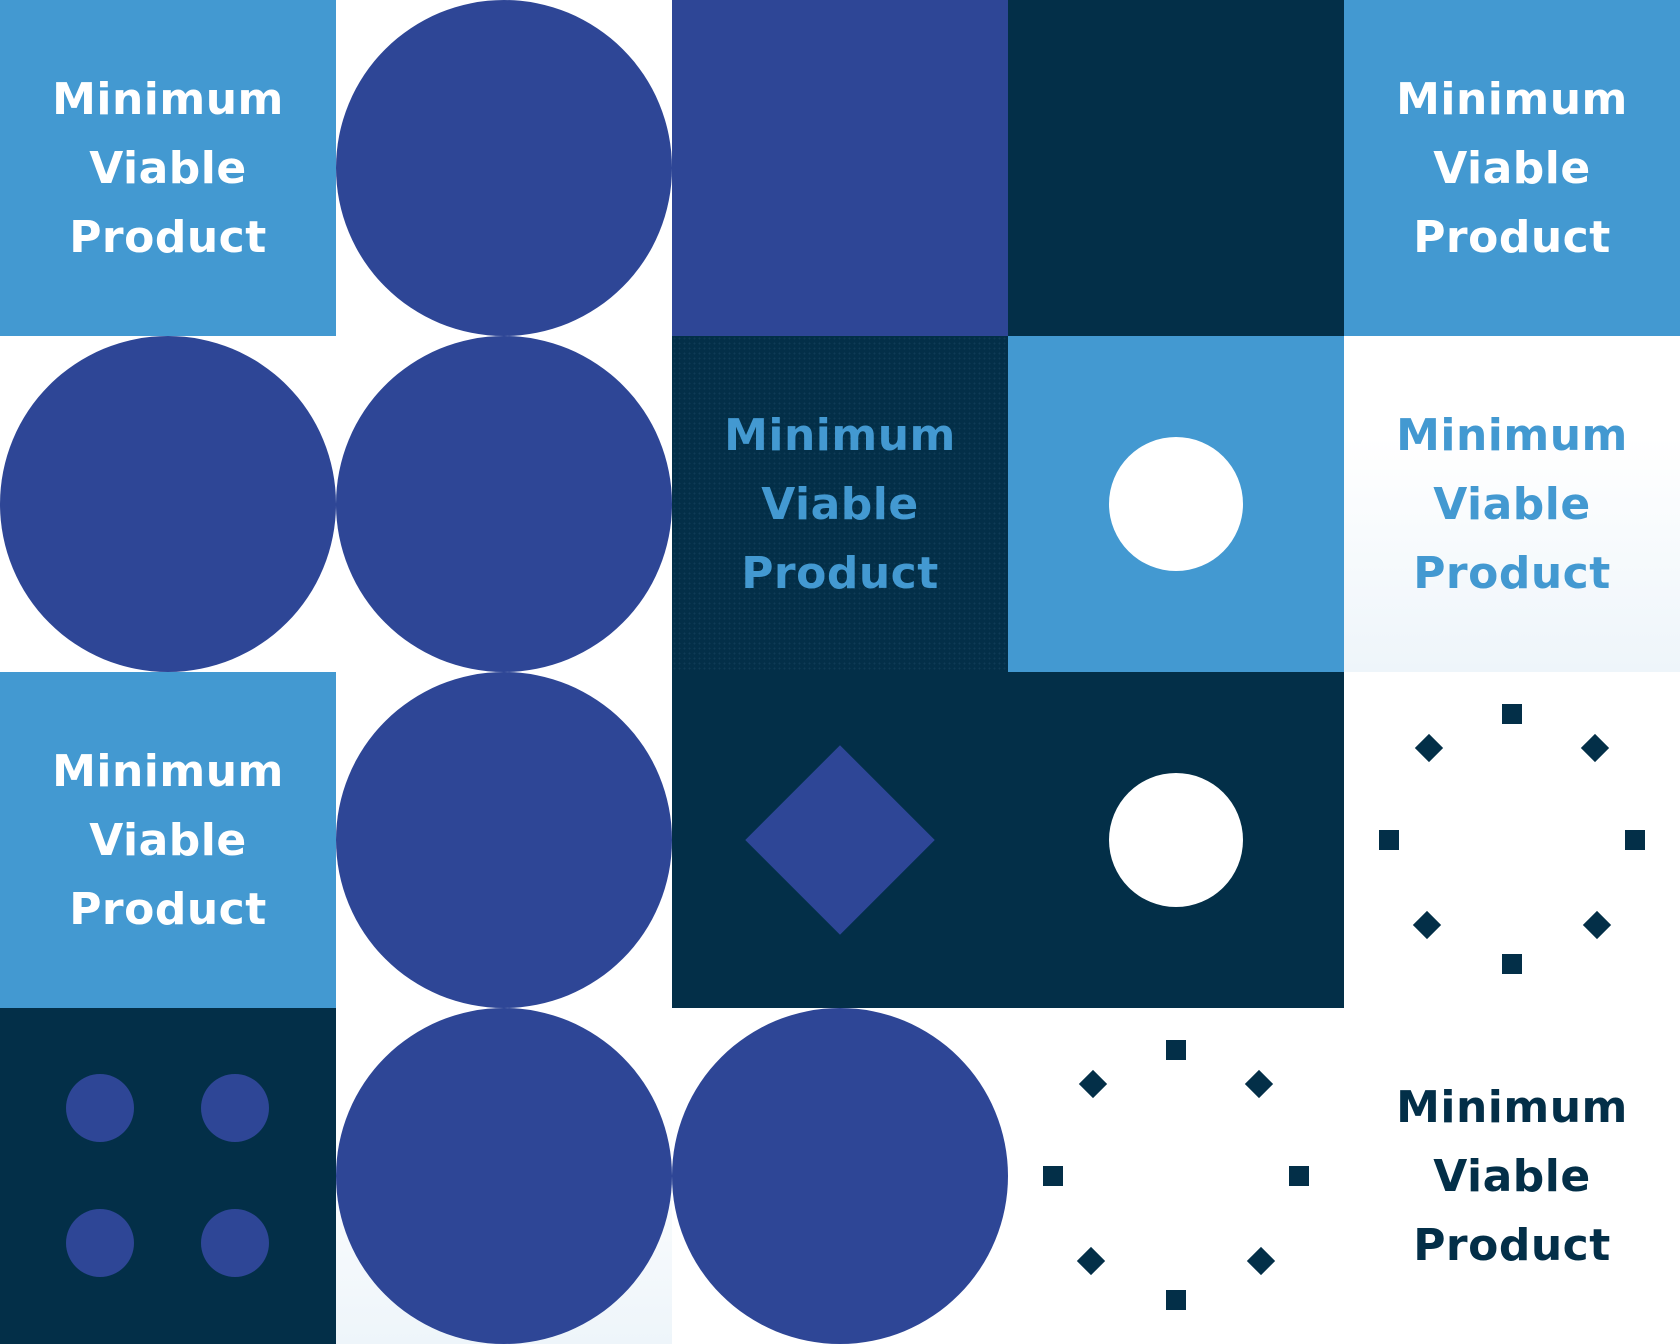  I want to click on dot-ring-tile-r3c5, so click(1512, 840).